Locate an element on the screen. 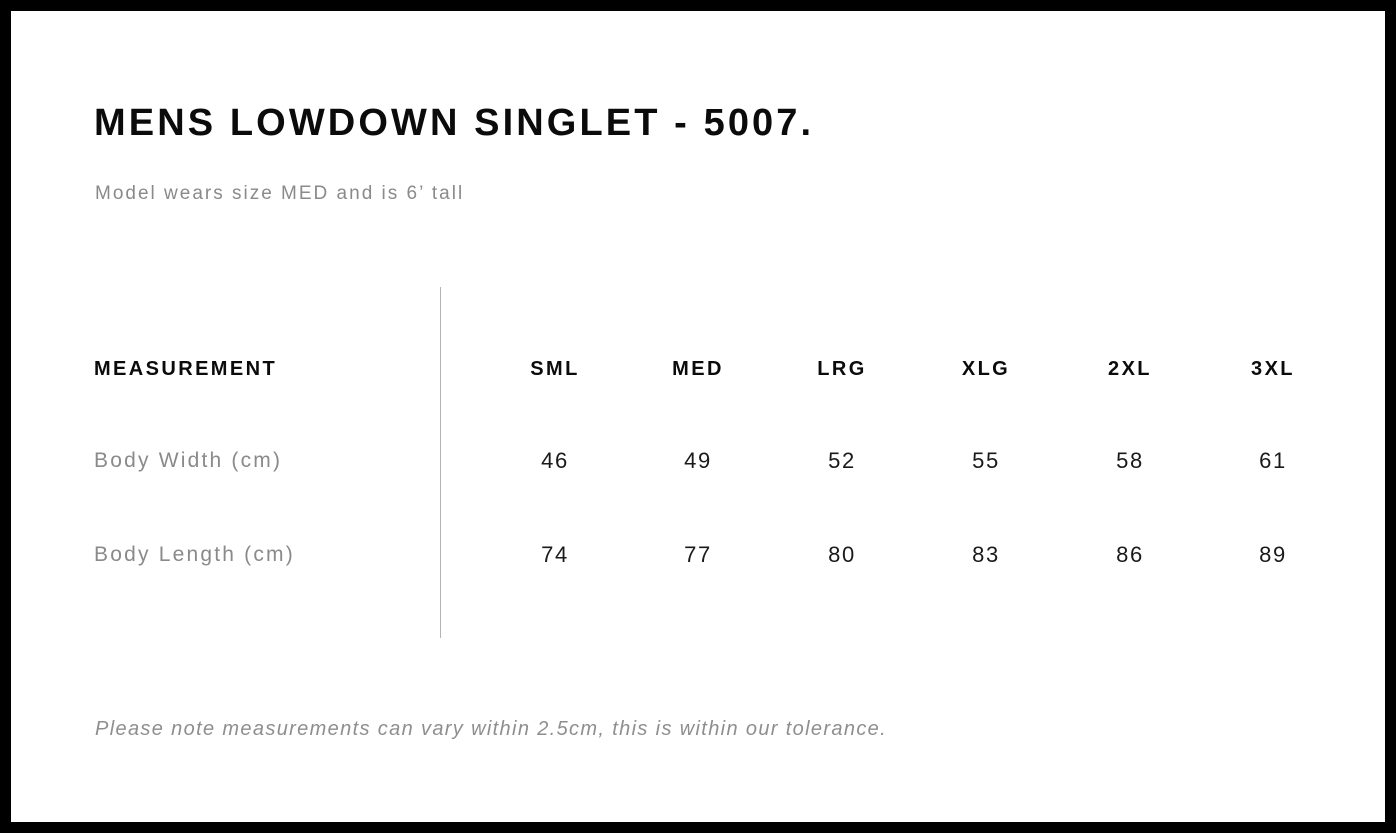 Image resolution: width=1396 pixels, height=833 pixels. cell-body-length-lrg: 80 is located at coordinates (842, 554).